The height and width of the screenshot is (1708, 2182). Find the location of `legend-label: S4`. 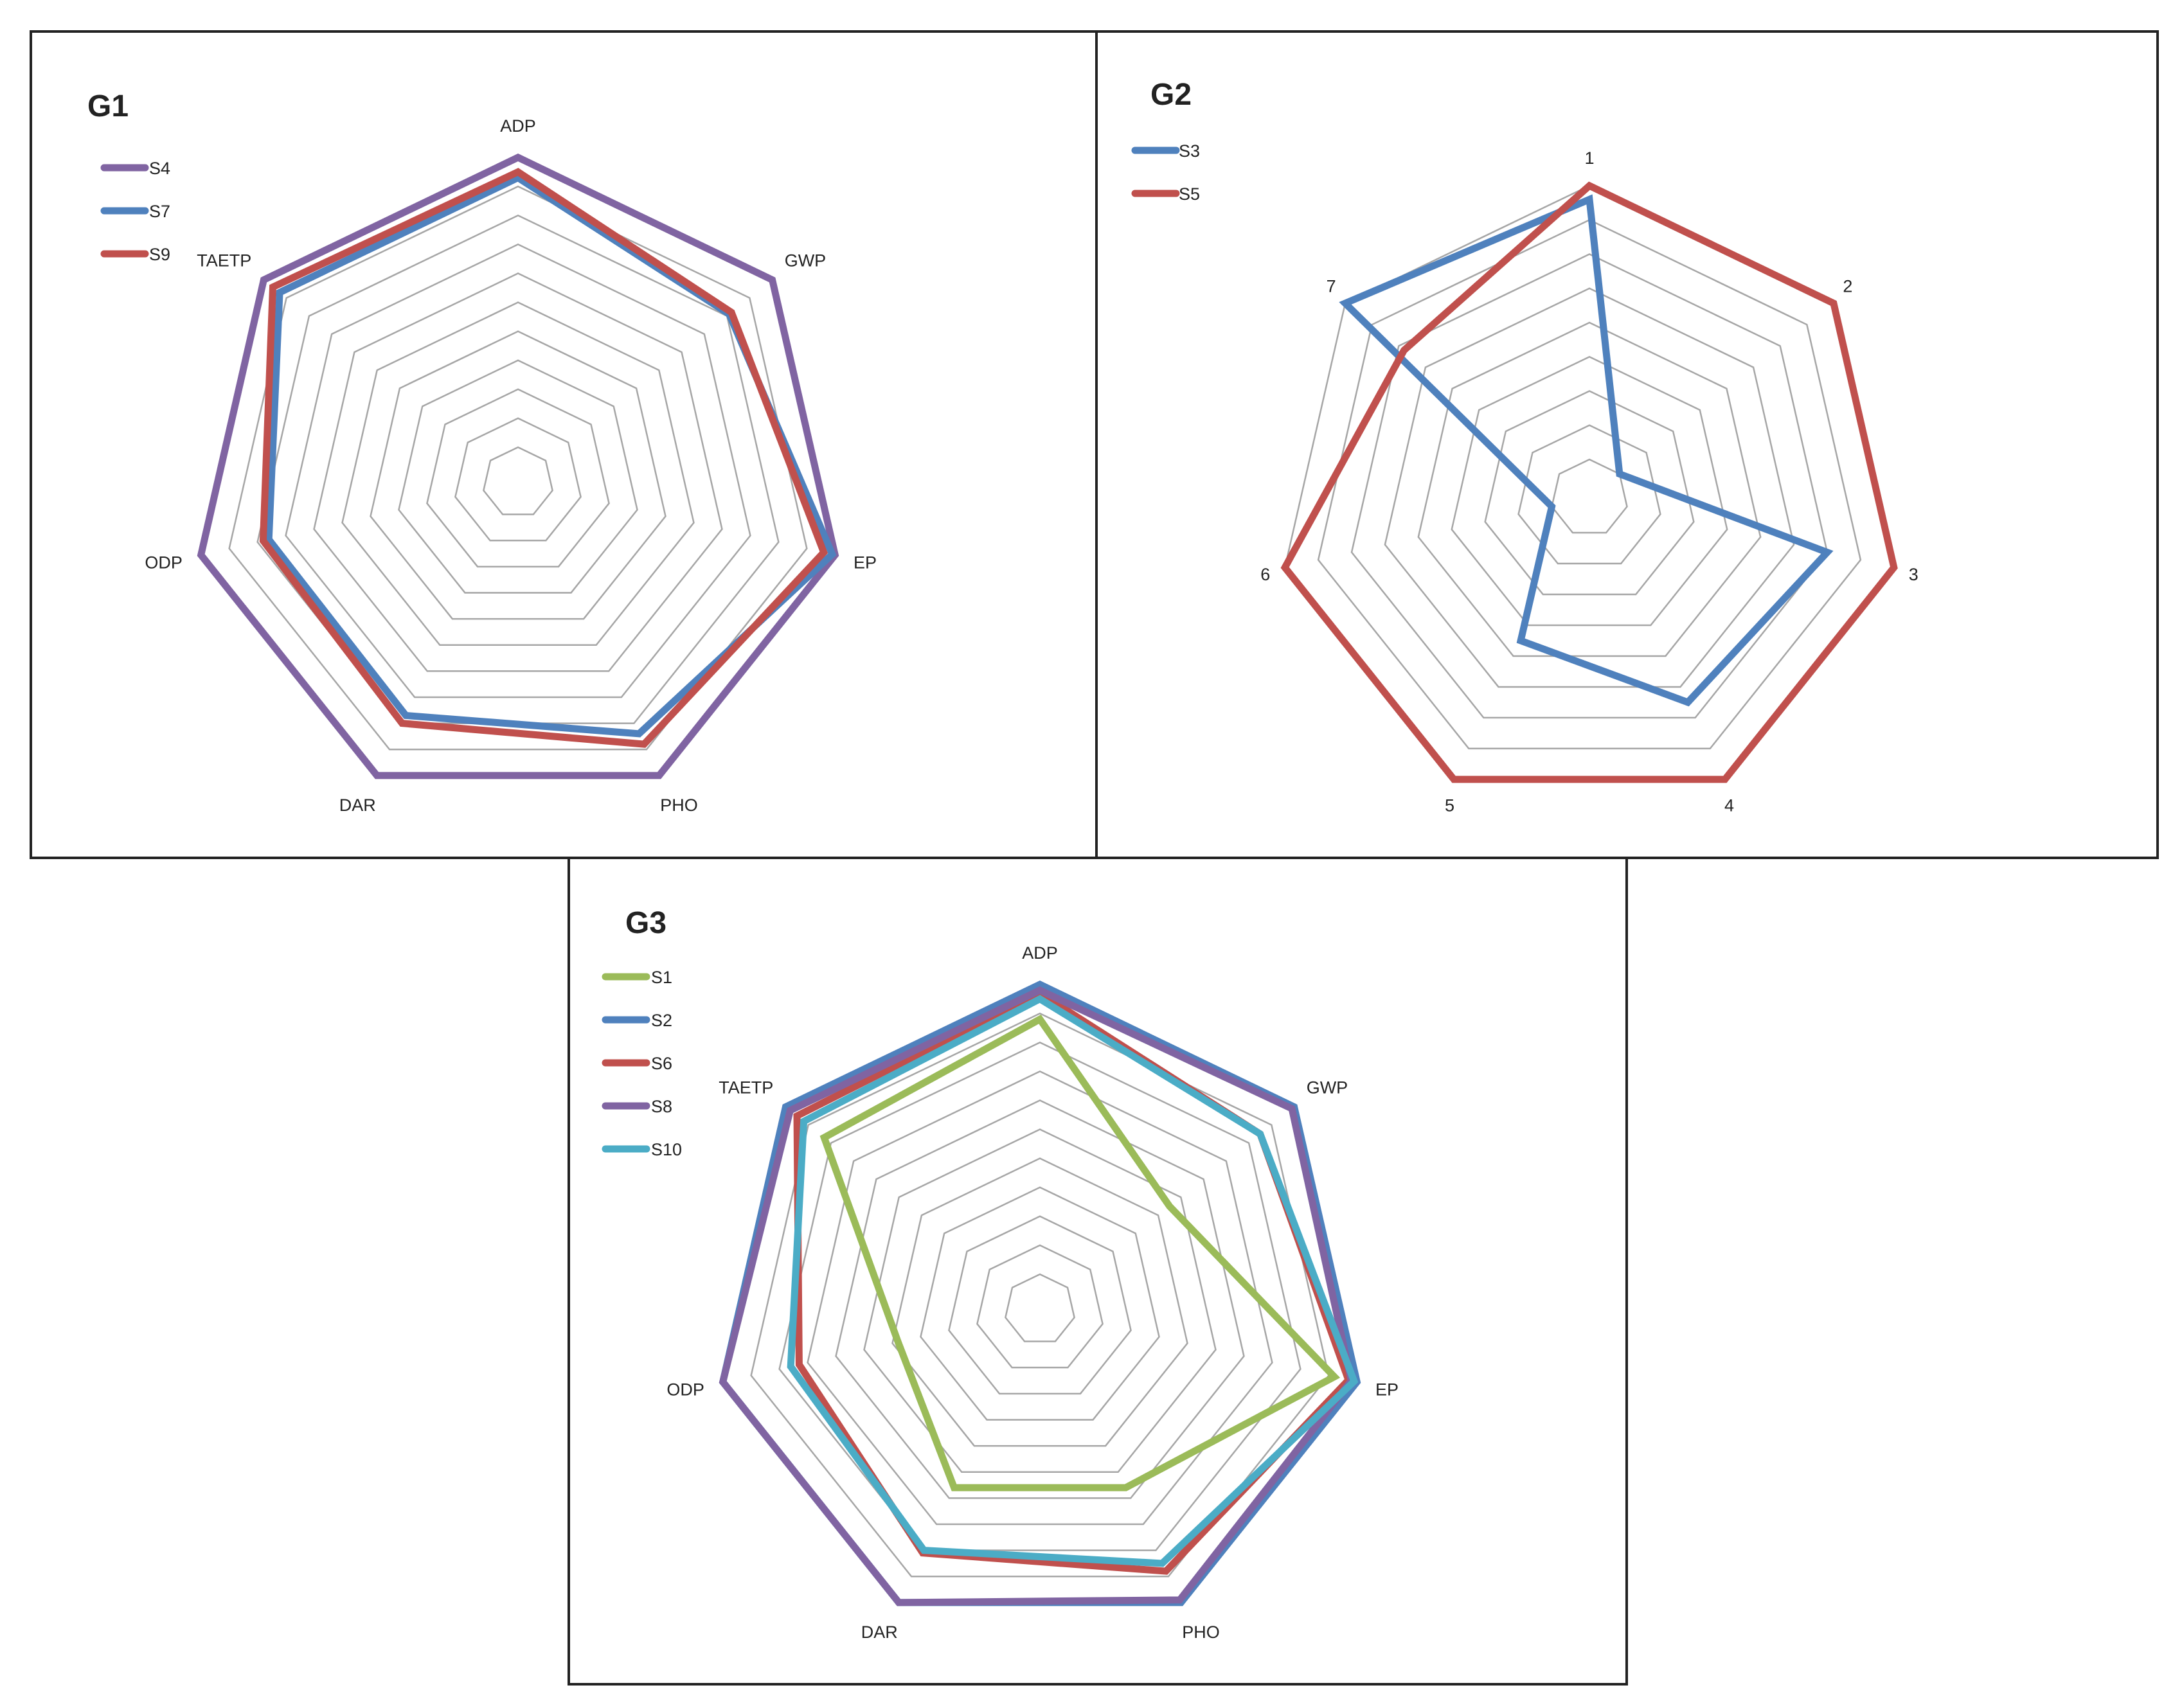

legend-label: S4 is located at coordinates (159, 168).